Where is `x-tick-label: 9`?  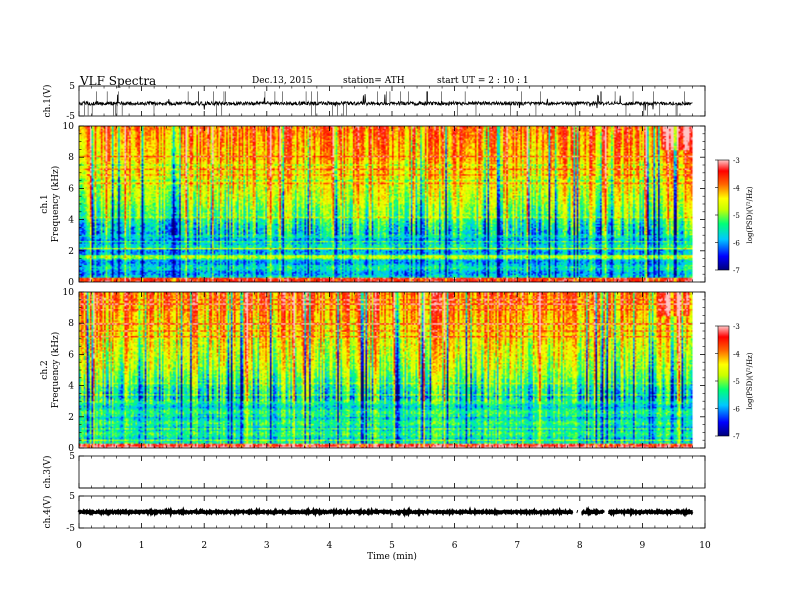 x-tick-label: 9 is located at coordinates (643, 546).